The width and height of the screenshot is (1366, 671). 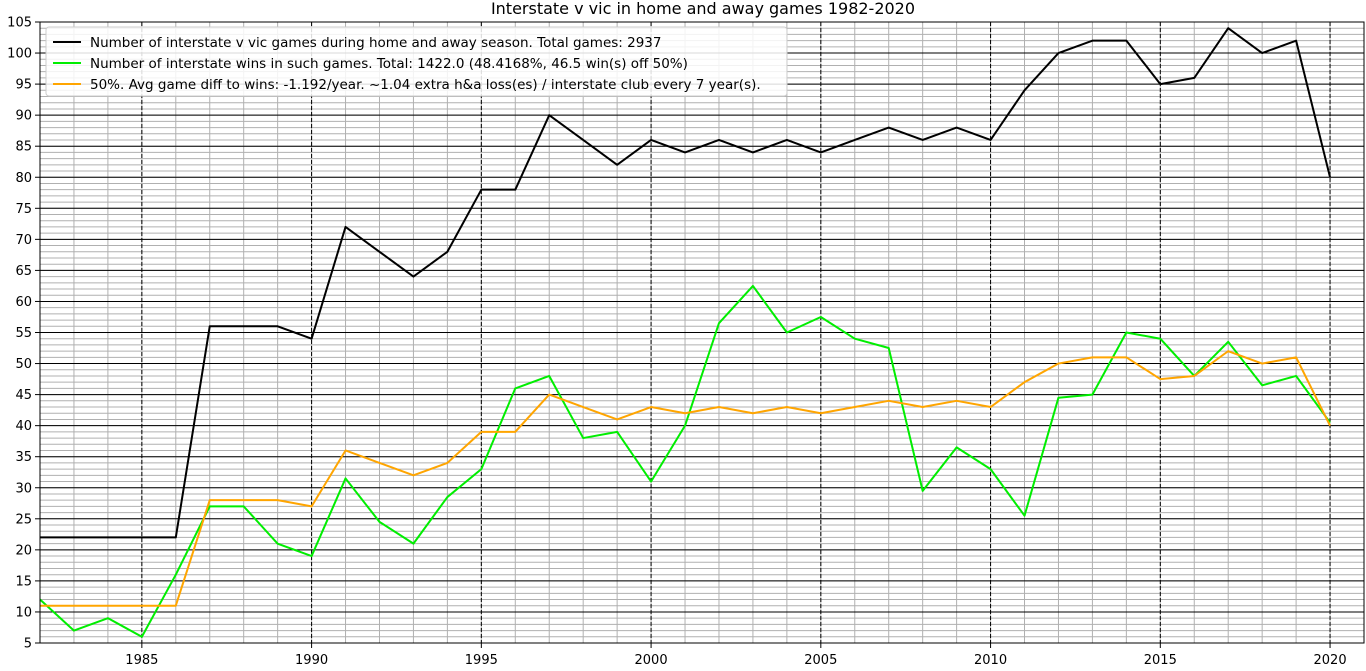 I want to click on y-tick-label: 95, so click(x=23, y=85).